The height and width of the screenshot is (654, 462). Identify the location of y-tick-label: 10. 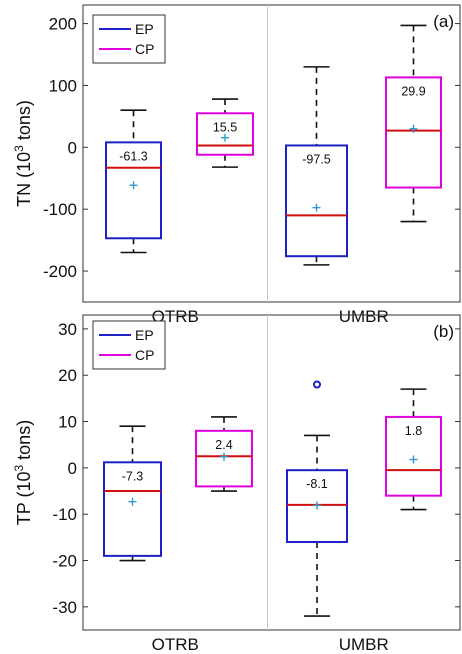
(67, 422).